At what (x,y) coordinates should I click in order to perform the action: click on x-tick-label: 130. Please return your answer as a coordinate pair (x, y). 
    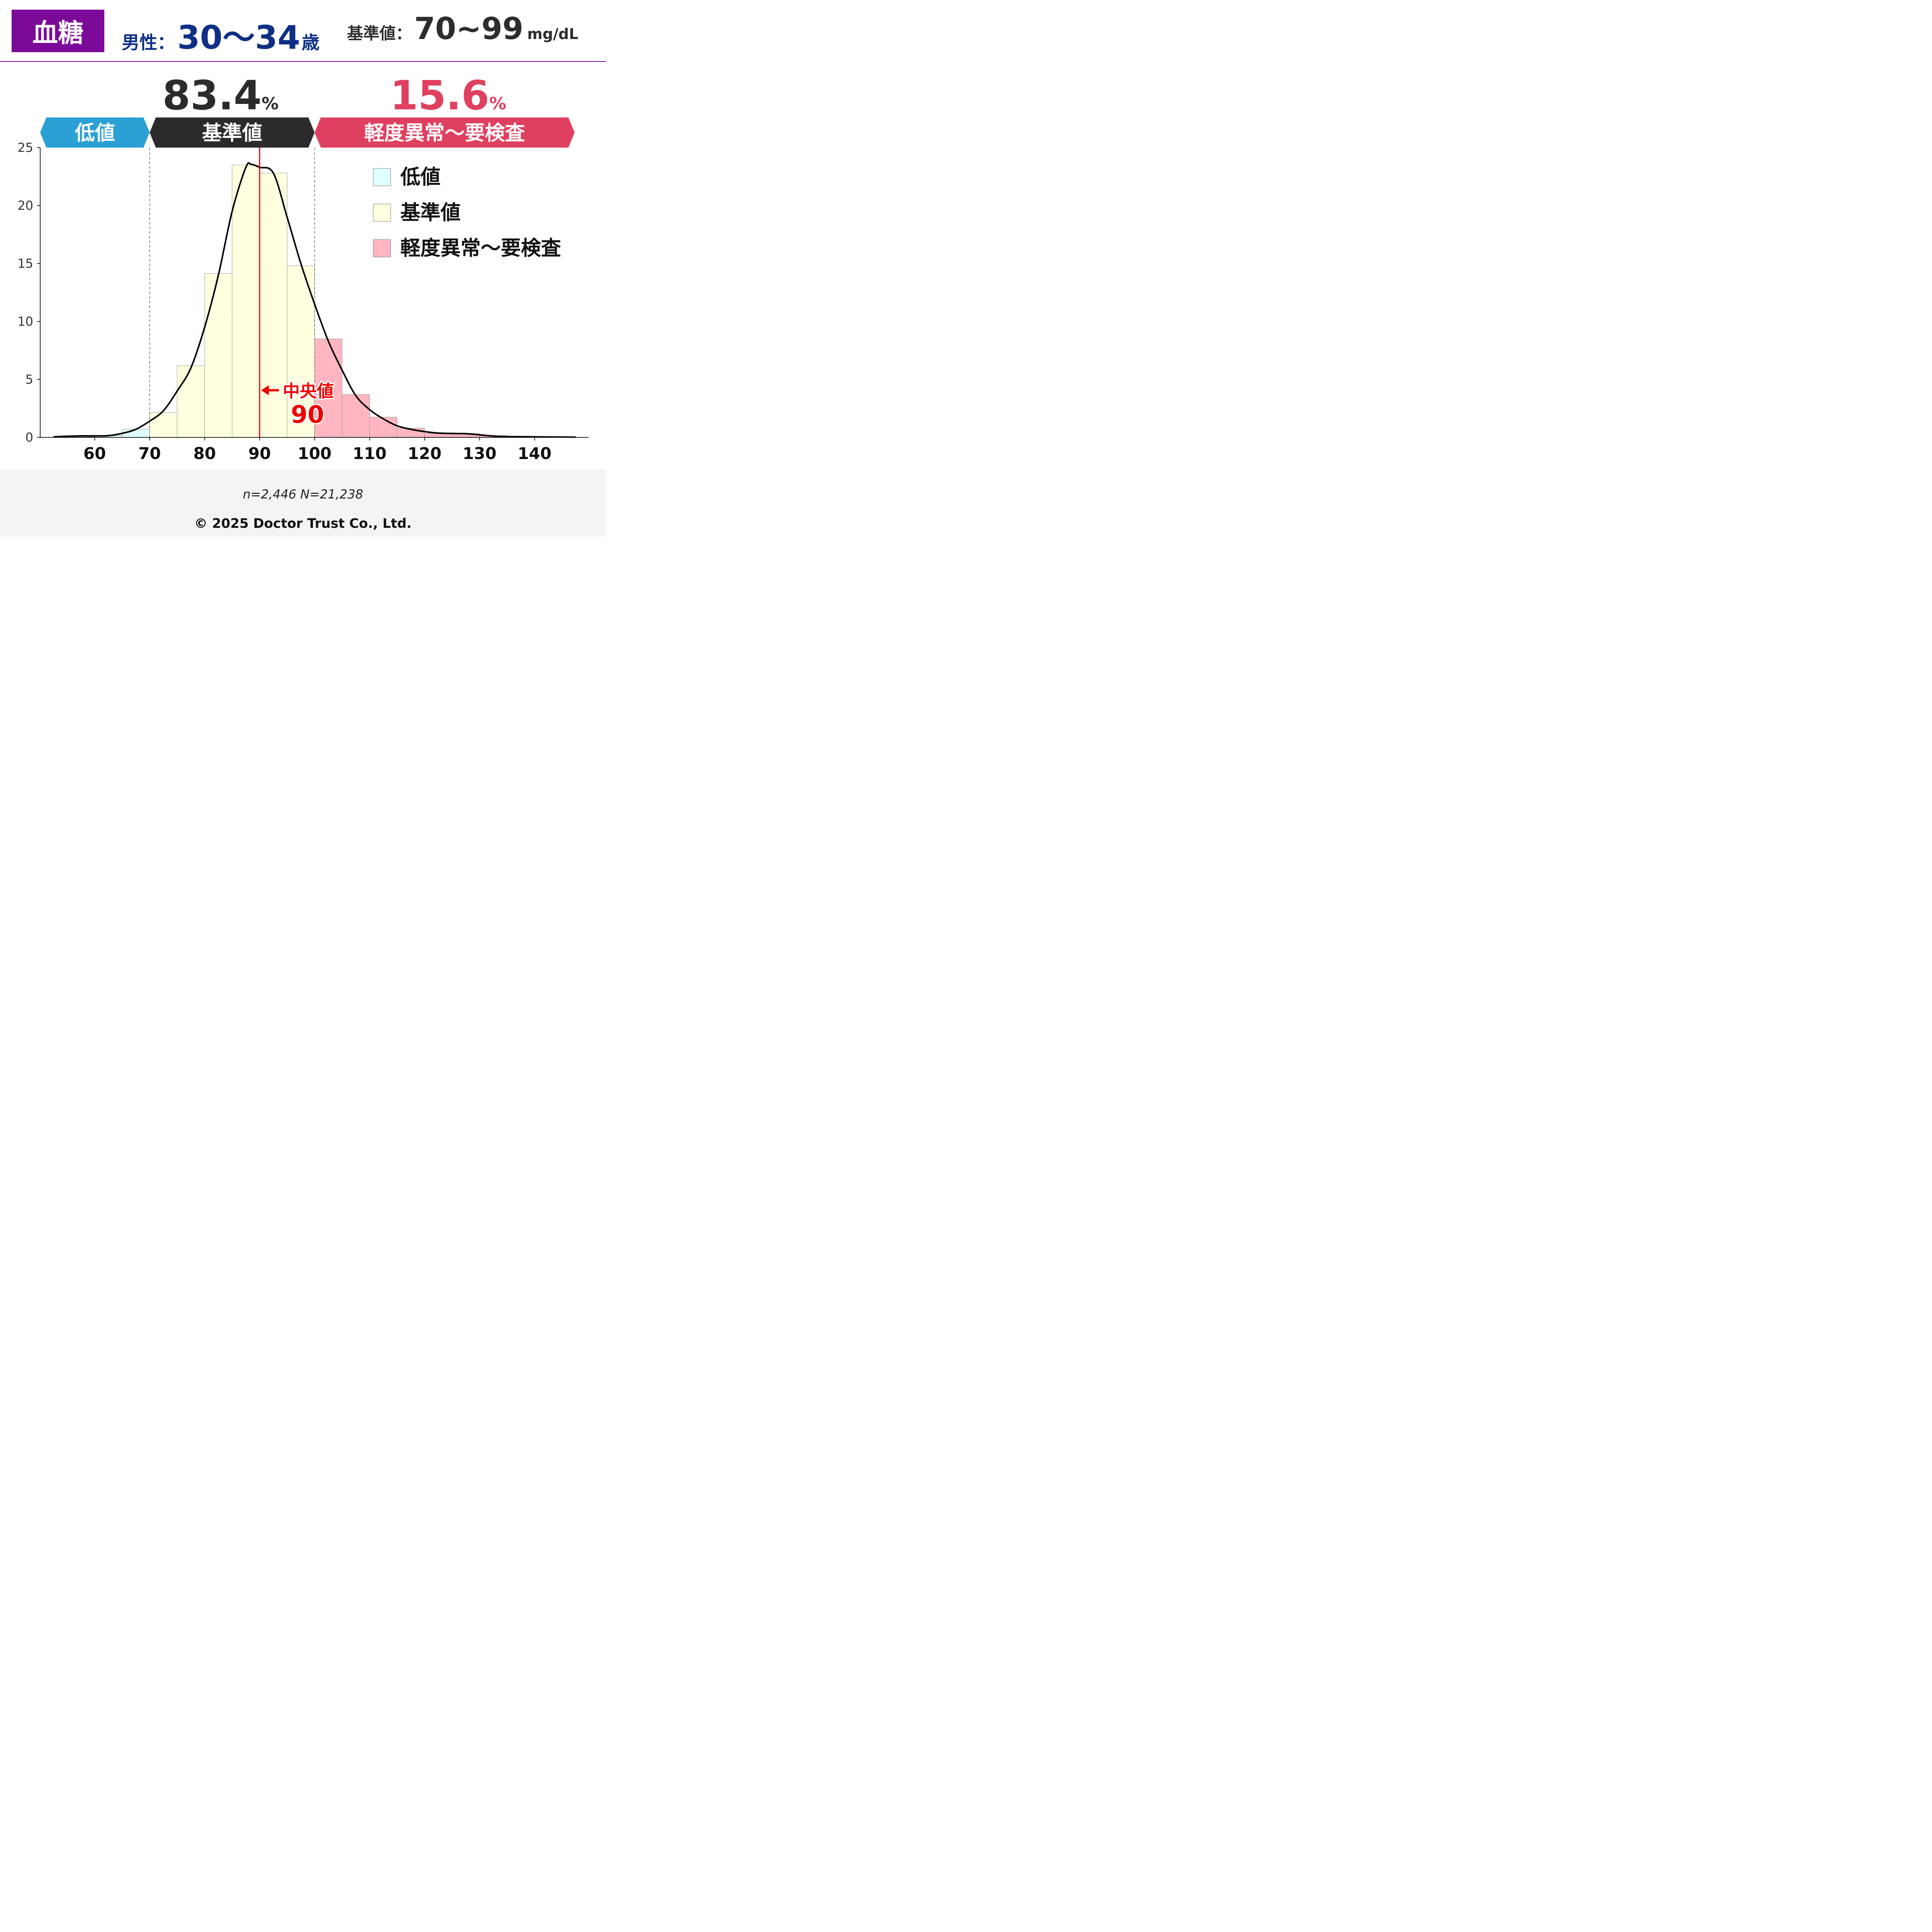
    Looking at the image, I should click on (480, 453).